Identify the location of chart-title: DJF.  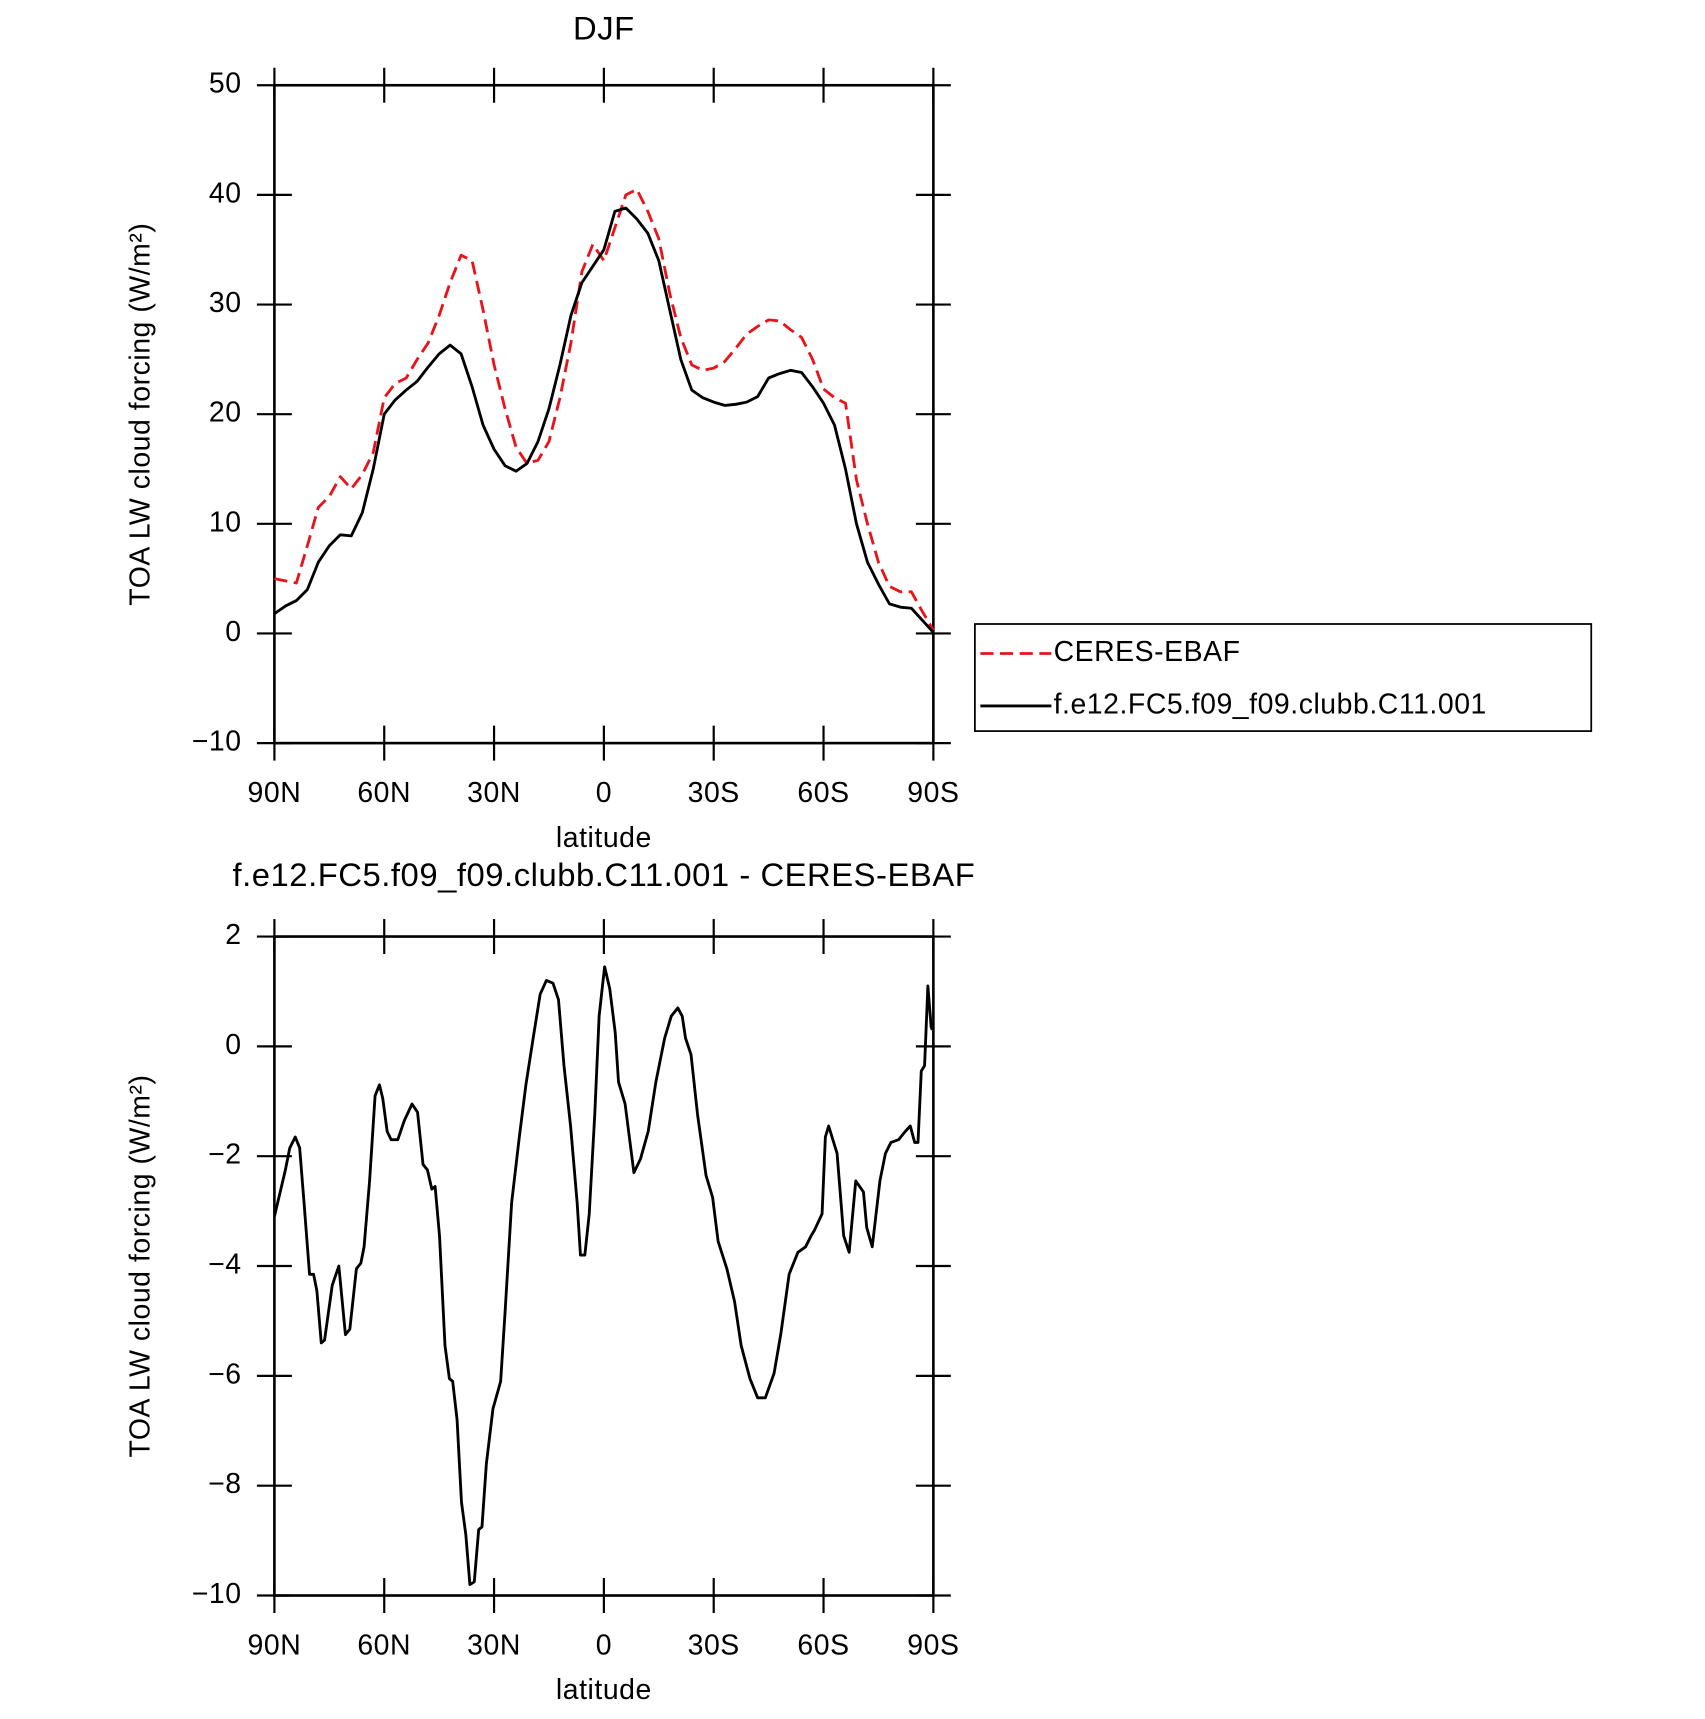
(604, 27).